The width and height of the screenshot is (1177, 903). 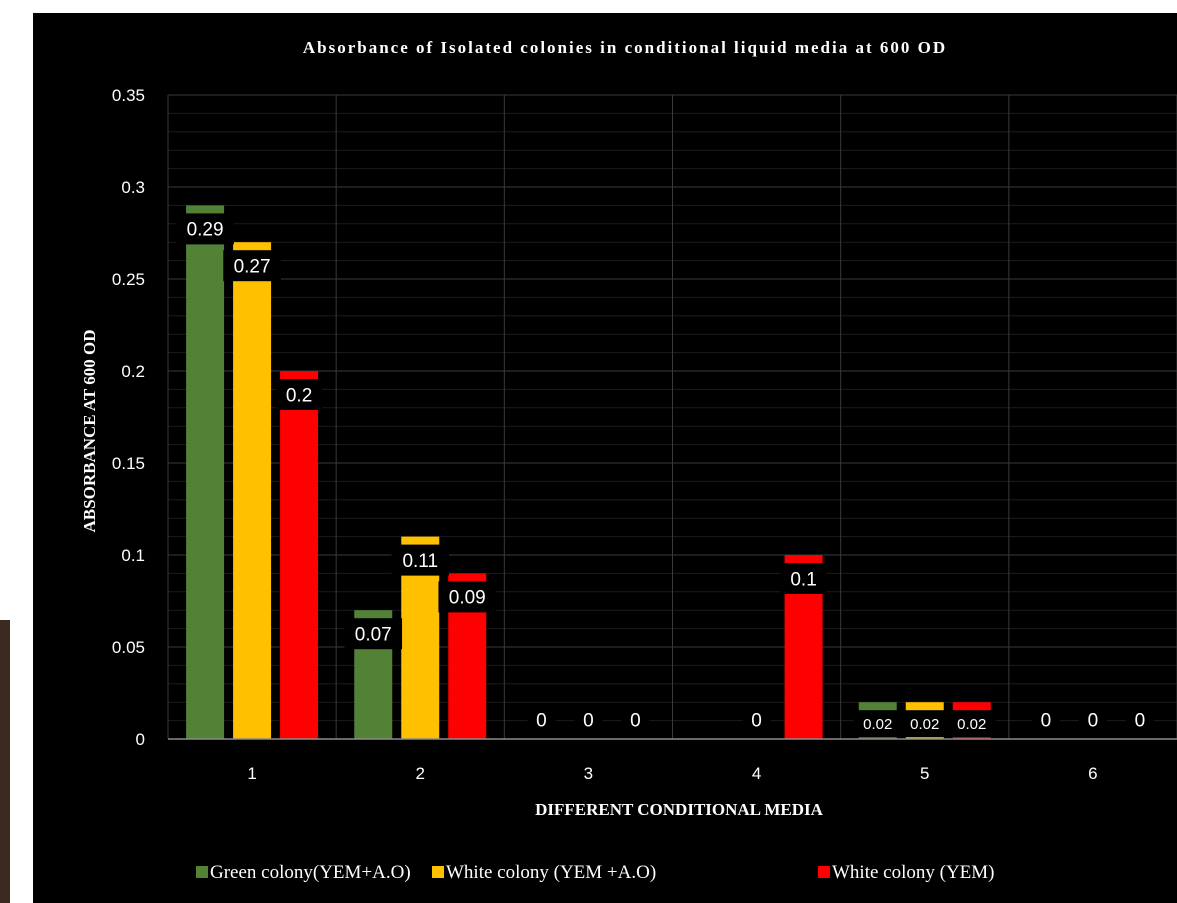 What do you see at coordinates (551, 872) in the screenshot?
I see `legend-entry: White colony (YEM +A.O)` at bounding box center [551, 872].